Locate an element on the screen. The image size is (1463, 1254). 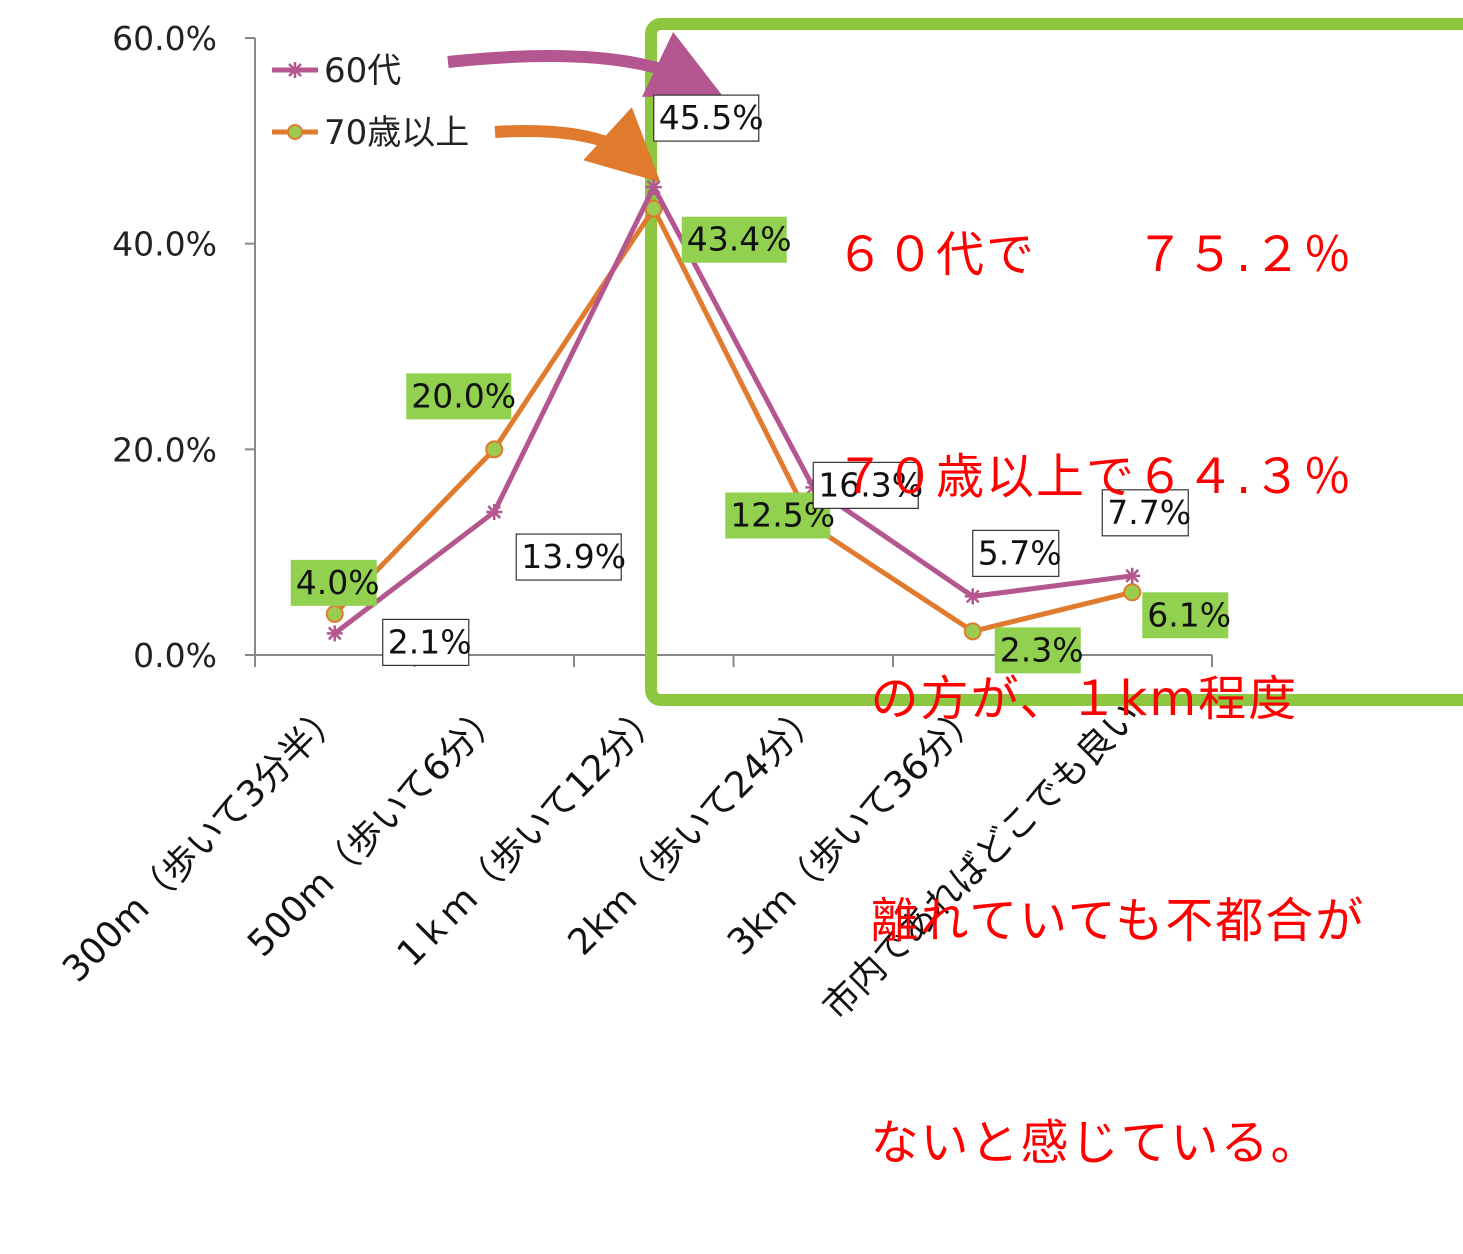
data-label: 6.1% is located at coordinates (1186, 615).